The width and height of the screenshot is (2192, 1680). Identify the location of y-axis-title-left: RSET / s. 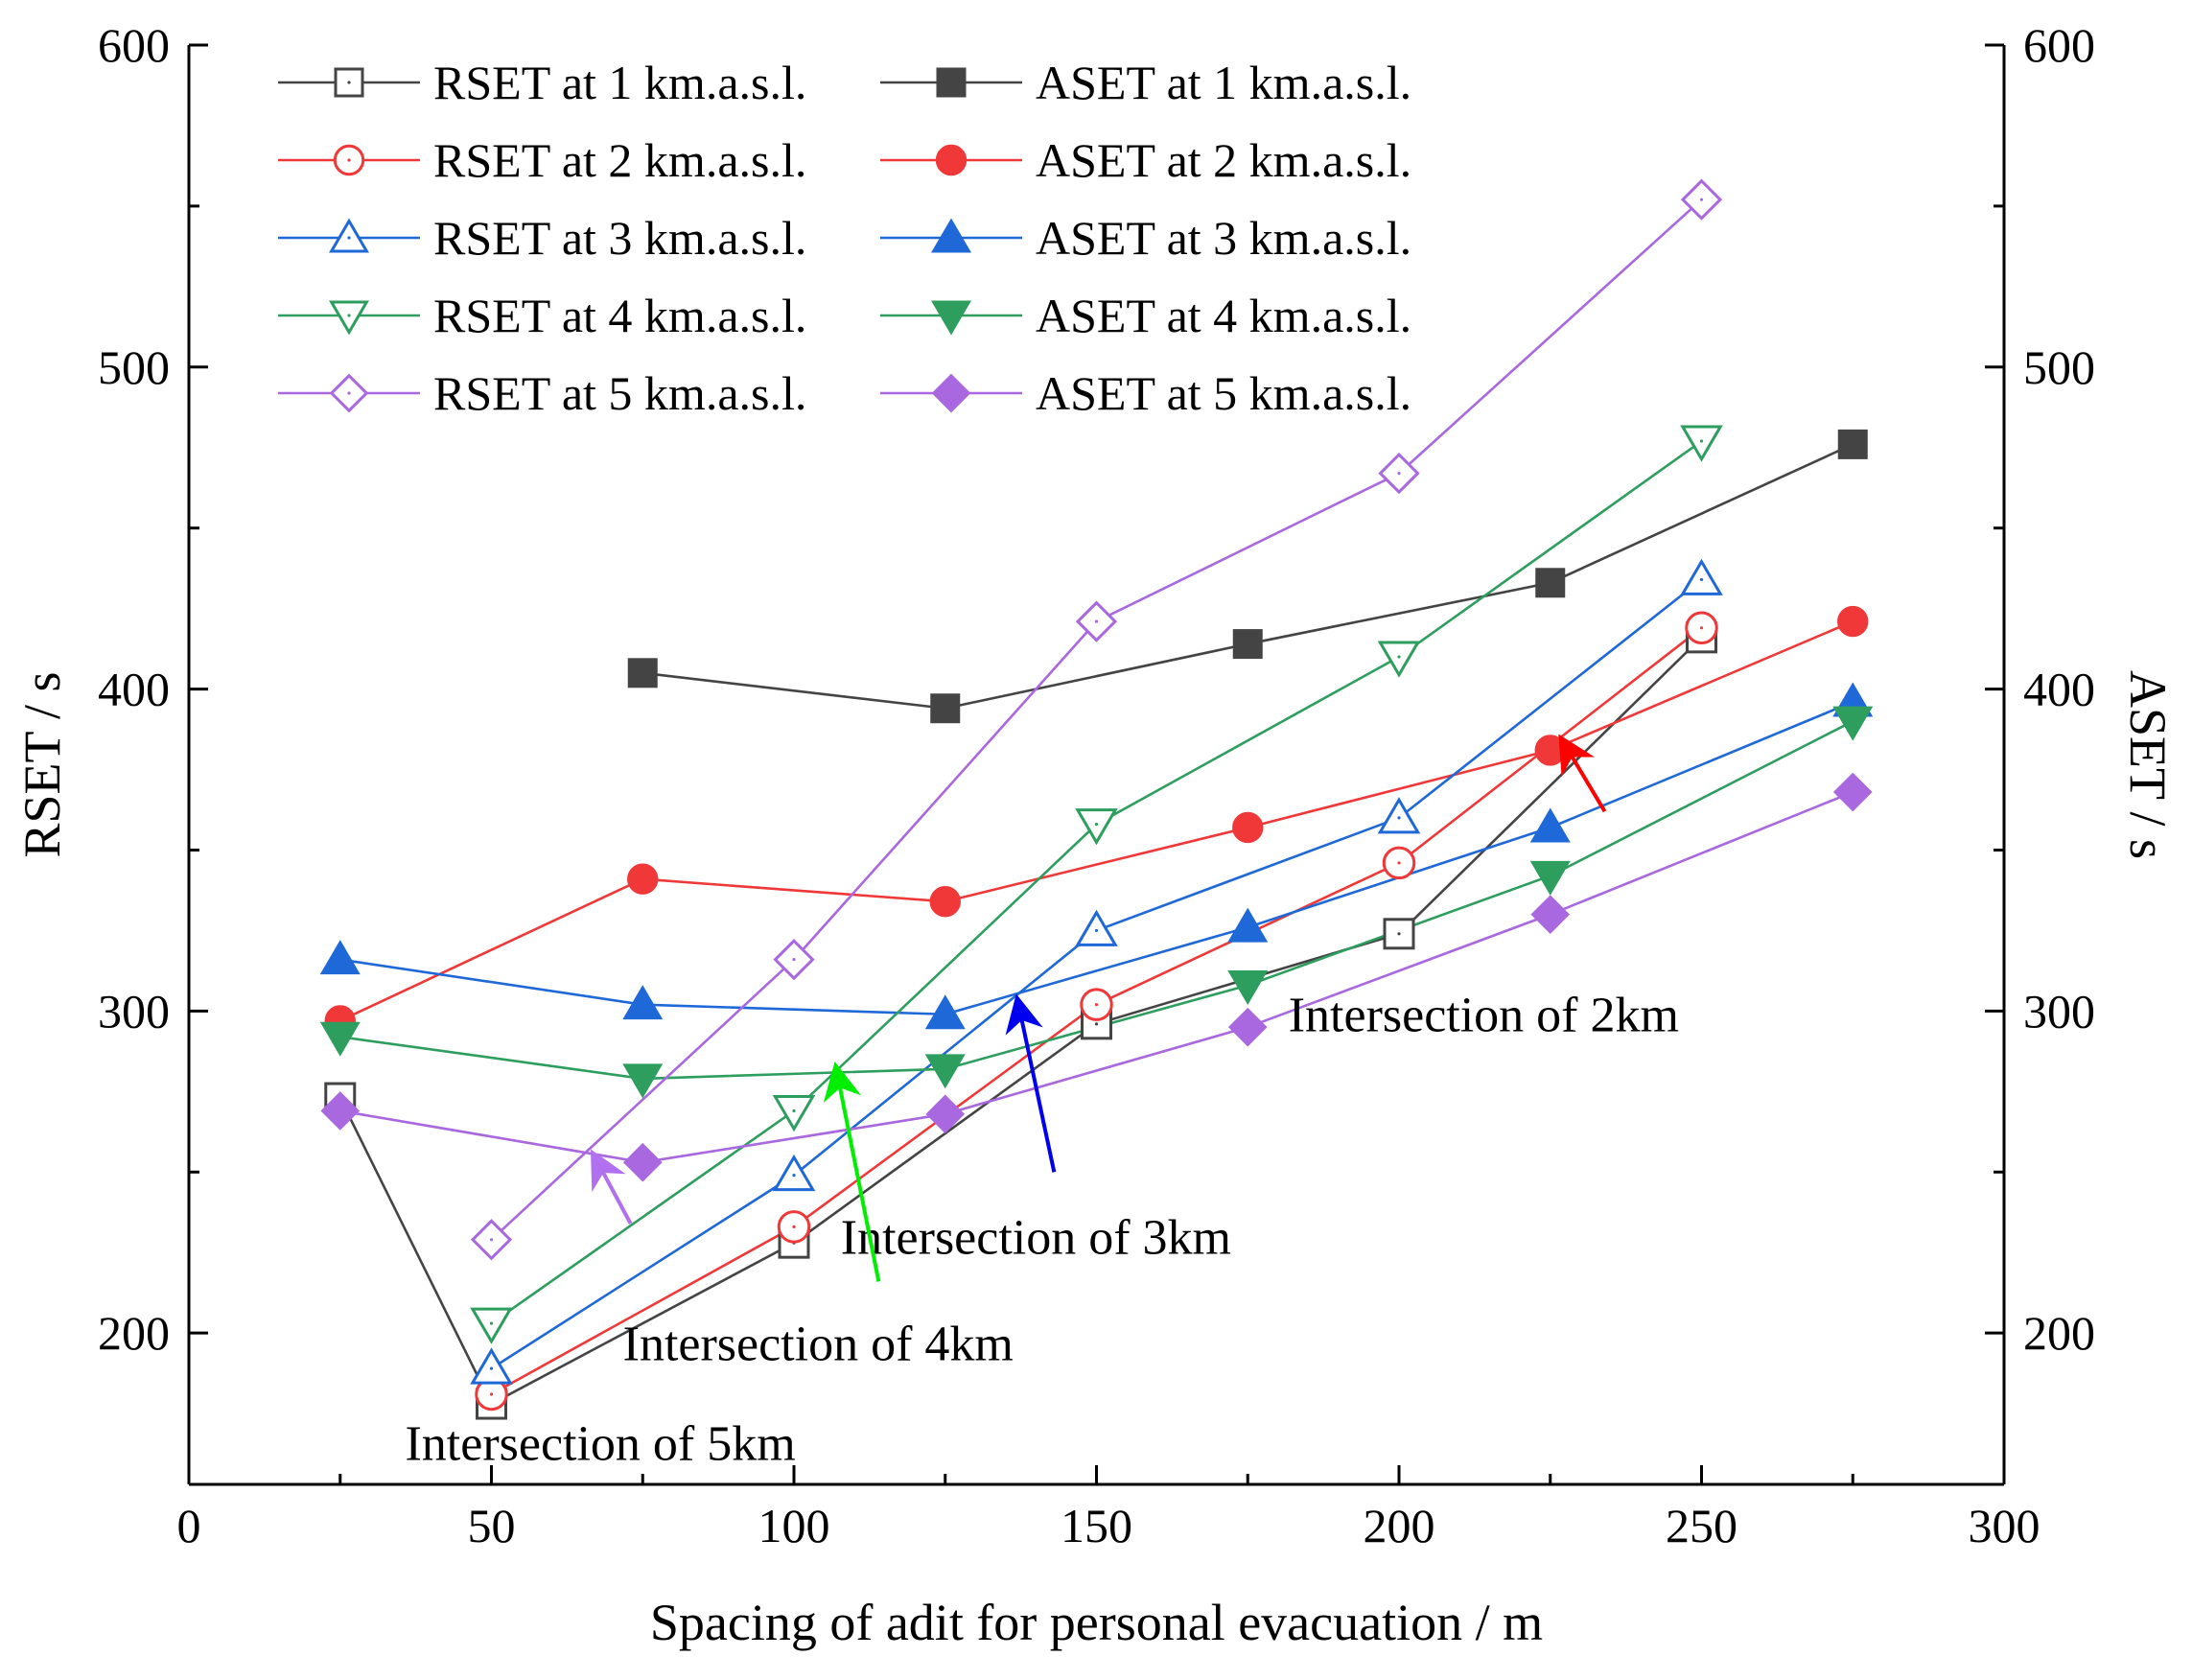
(42, 764).